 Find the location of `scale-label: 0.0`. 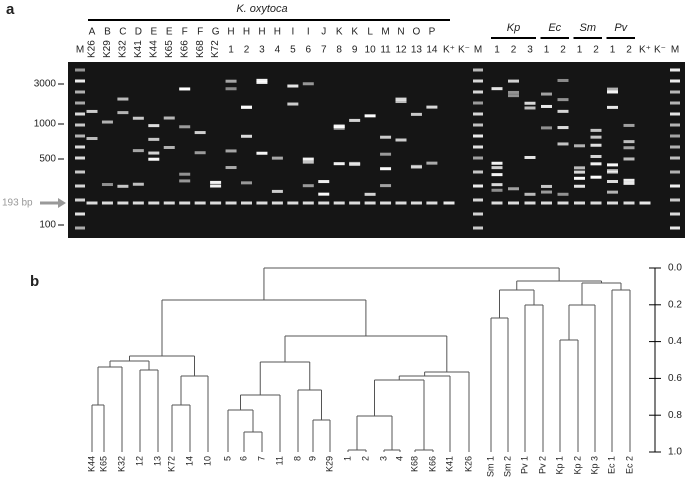

scale-label: 0.0 is located at coordinates (675, 268).